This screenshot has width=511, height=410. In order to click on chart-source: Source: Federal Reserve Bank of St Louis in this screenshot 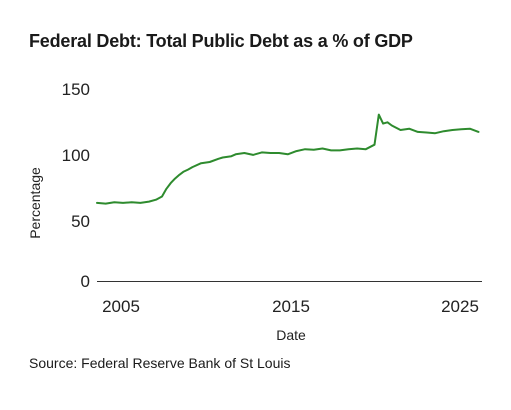, I will do `click(160, 363)`.